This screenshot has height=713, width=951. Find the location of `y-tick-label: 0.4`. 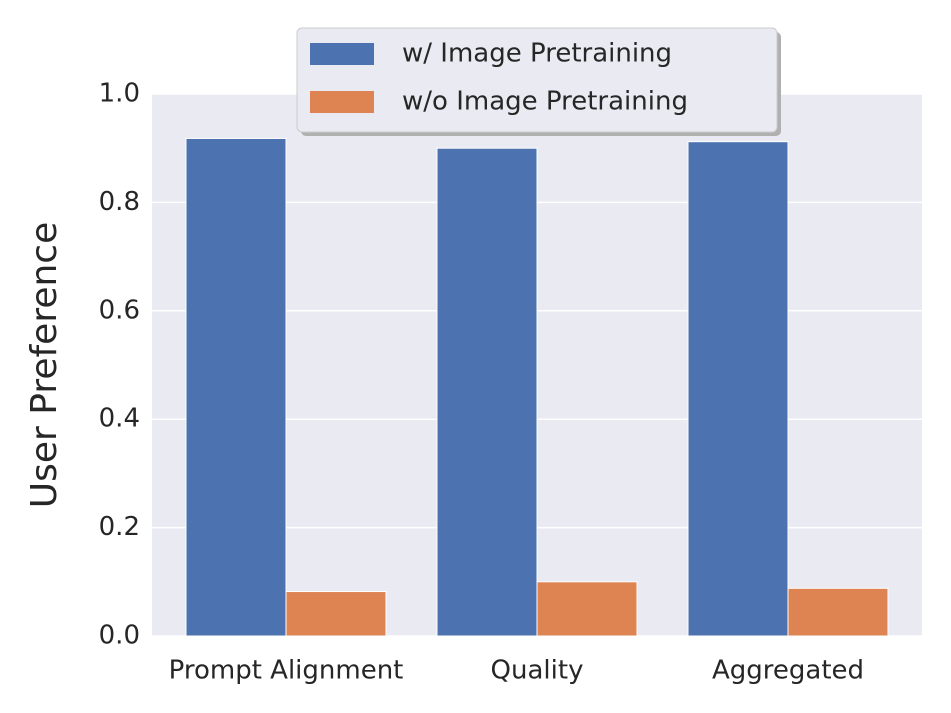

y-tick-label: 0.4 is located at coordinates (119, 419).